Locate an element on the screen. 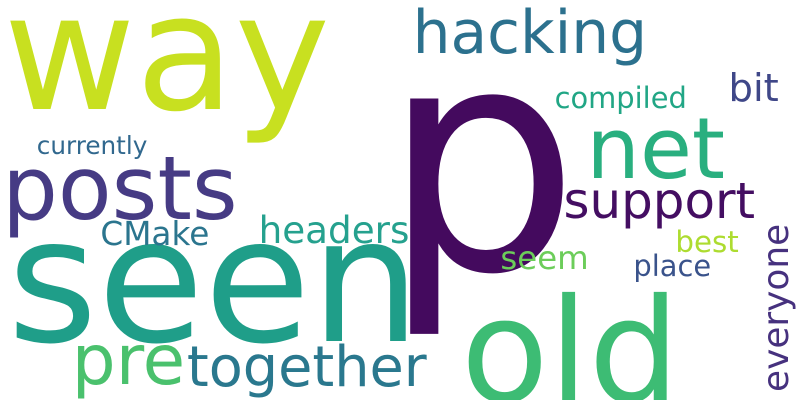 The height and width of the screenshot is (400, 800). word-old: old is located at coordinates (570, 334).